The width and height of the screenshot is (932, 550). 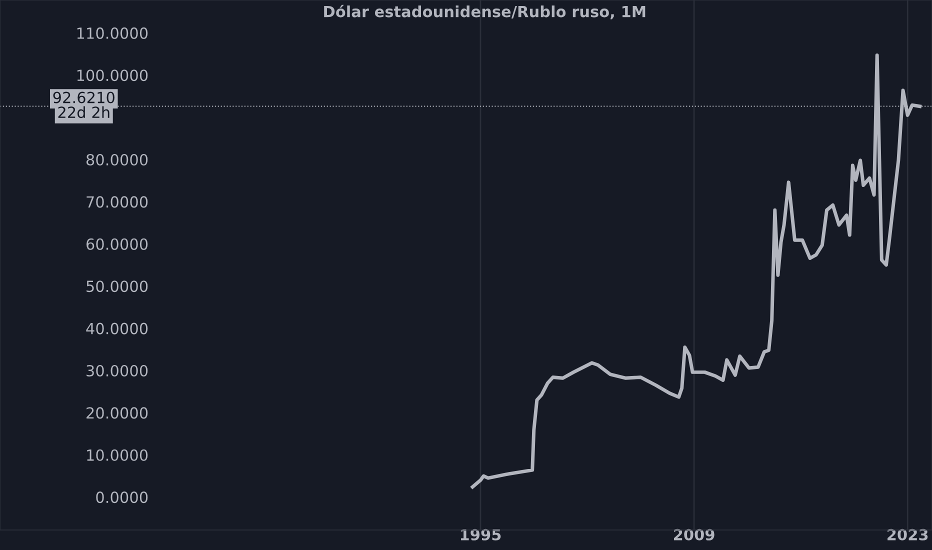 I want to click on y-tick-label: 0.0000, so click(x=122, y=498).